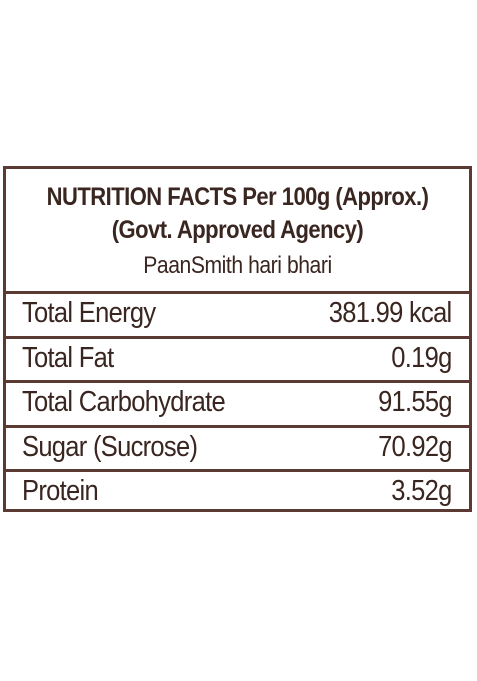  What do you see at coordinates (237, 358) in the screenshot?
I see `nutrient-row-total-fat: Total Fat 0.19g` at bounding box center [237, 358].